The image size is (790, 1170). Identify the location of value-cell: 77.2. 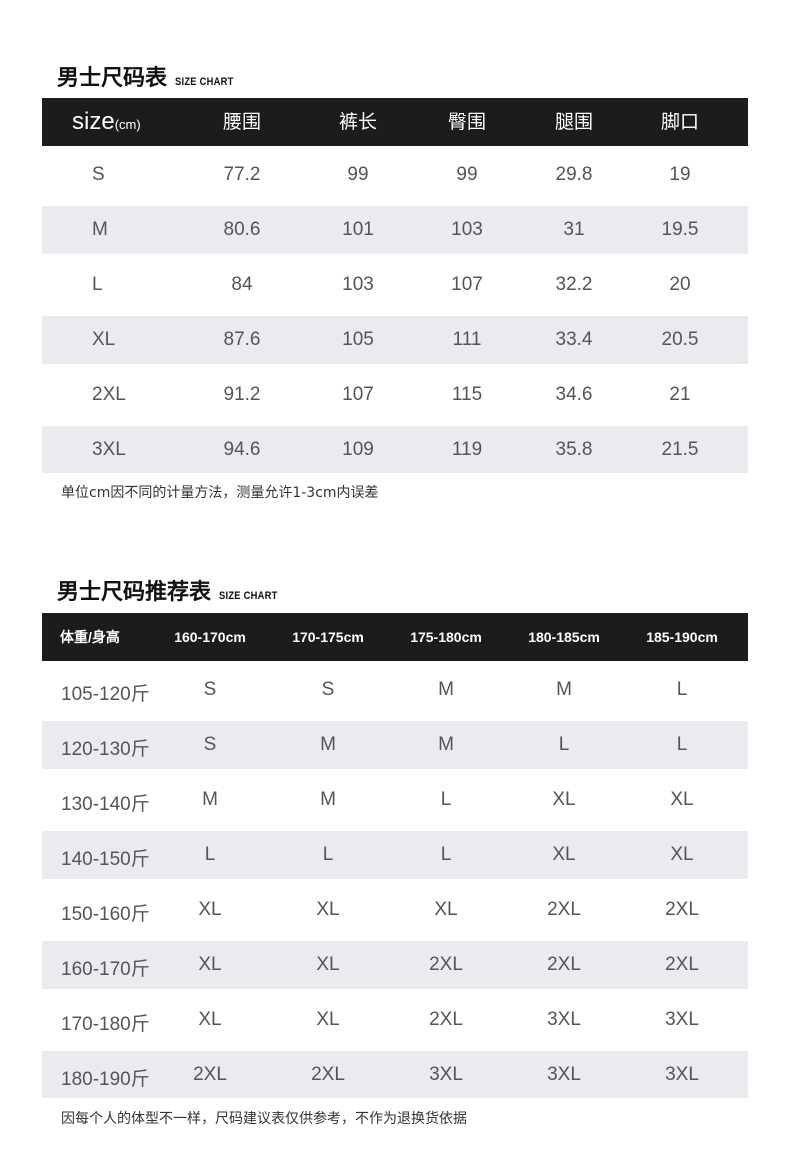
(242, 174).